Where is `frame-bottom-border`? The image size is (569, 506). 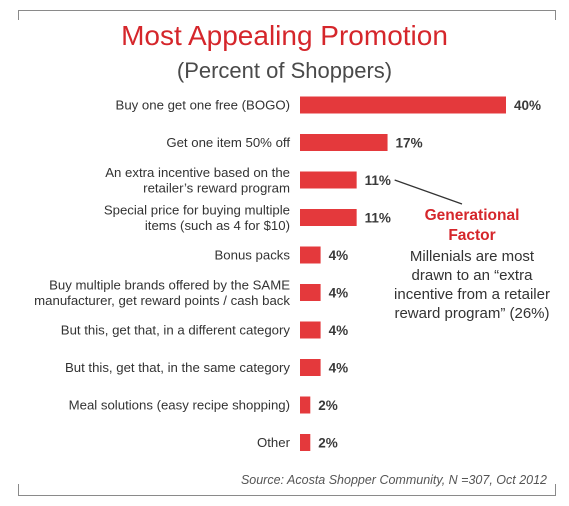
frame-bottom-border is located at coordinates (287, 495).